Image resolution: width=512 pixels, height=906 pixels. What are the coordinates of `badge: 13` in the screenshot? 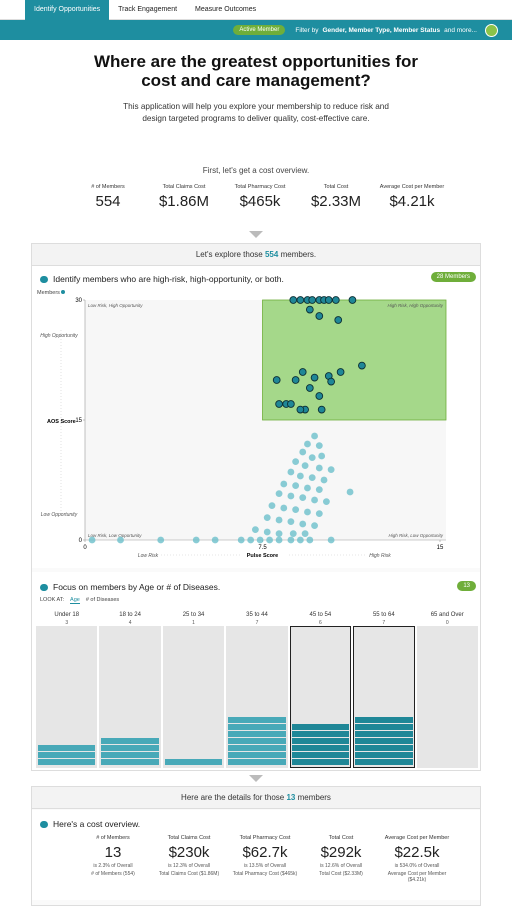 It's located at (466, 586).